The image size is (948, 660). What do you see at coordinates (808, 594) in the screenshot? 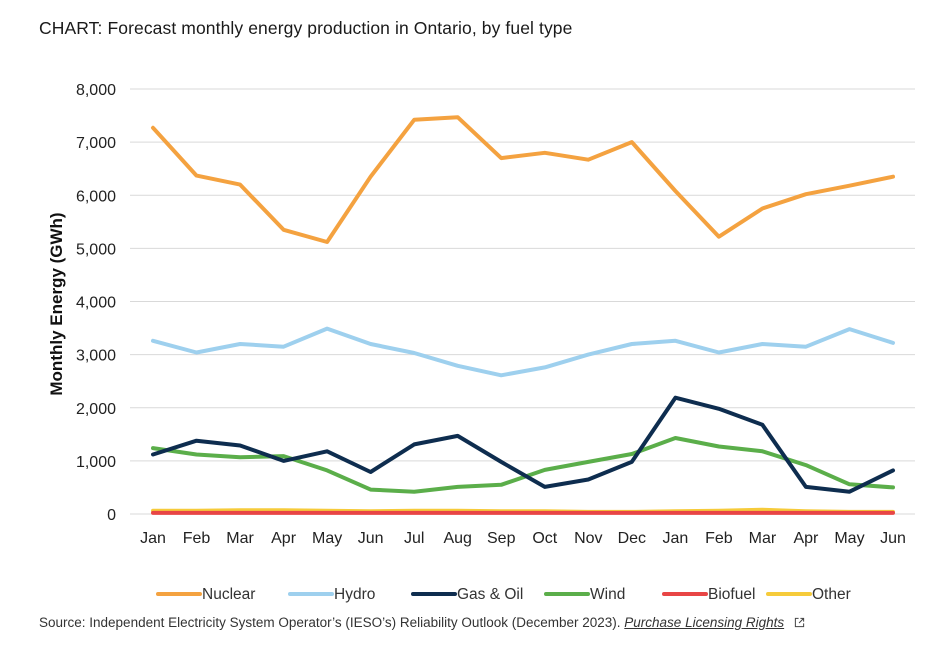
I see `legend-item: Other` at bounding box center [808, 594].